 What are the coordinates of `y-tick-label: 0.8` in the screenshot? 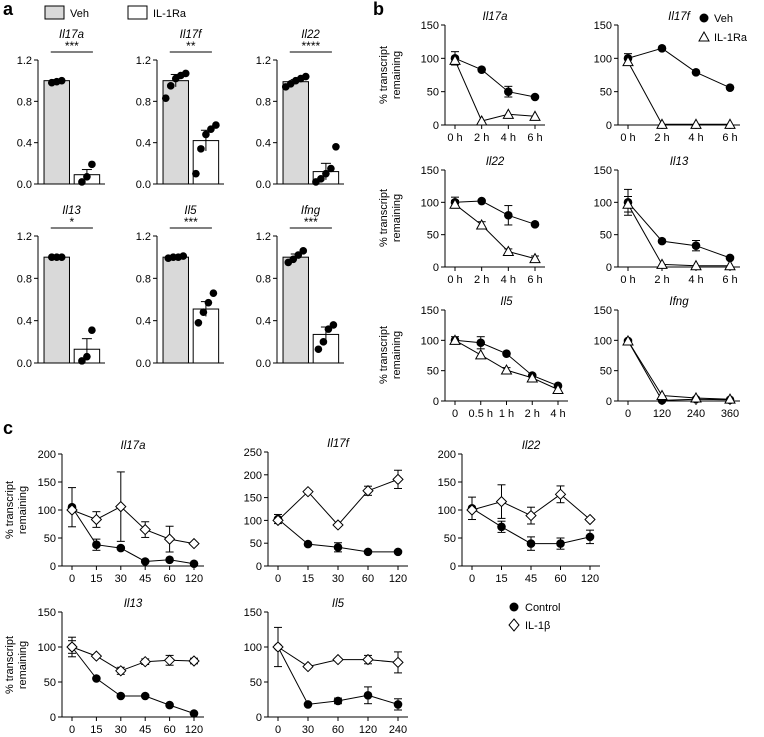 It's located at (24, 102).